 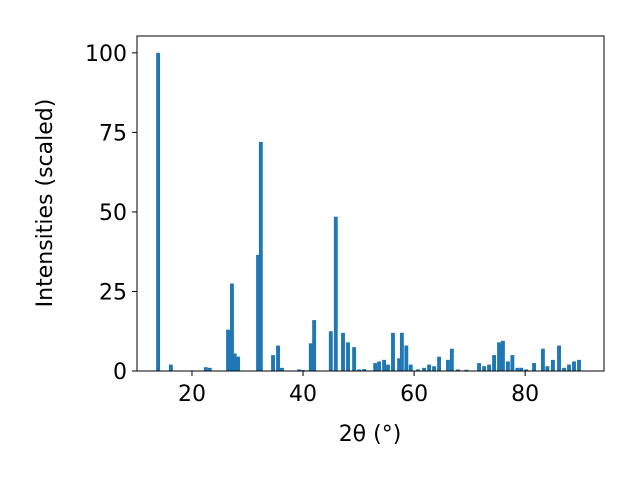 I want to click on x-tick-label: 20, so click(x=192, y=394).